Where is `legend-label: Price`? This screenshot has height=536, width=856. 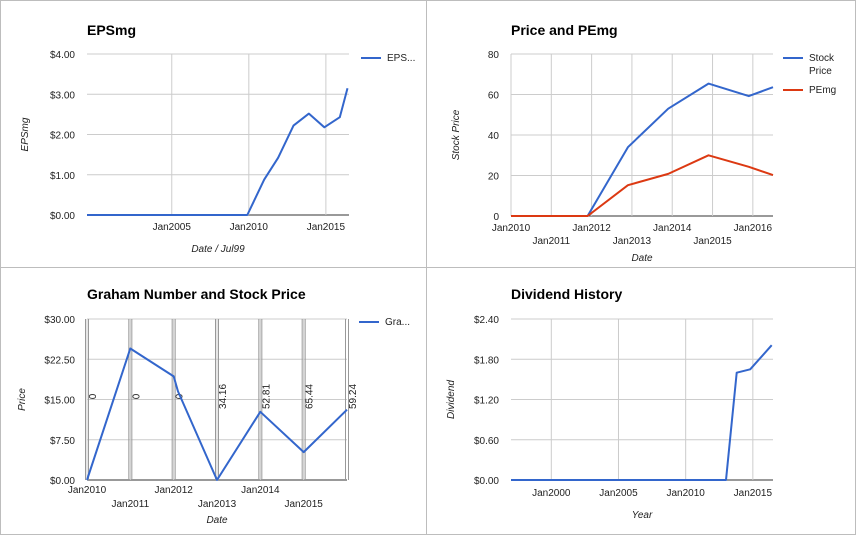
legend-label: Price is located at coordinates (820, 71).